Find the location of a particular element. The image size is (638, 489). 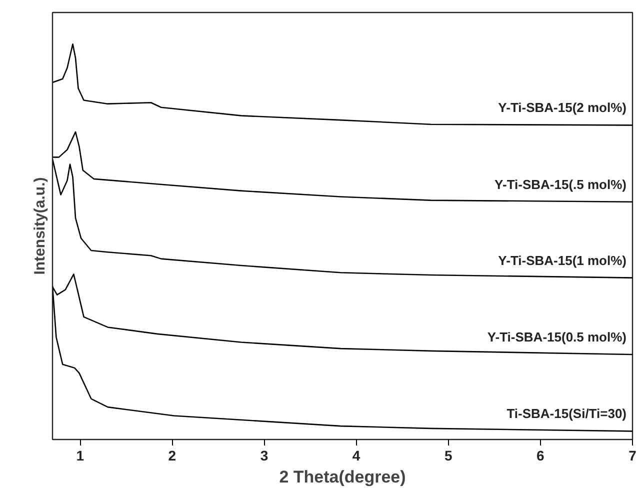

series-label: Y-Ti-SBA-15(.5 mol%) is located at coordinates (560, 184).